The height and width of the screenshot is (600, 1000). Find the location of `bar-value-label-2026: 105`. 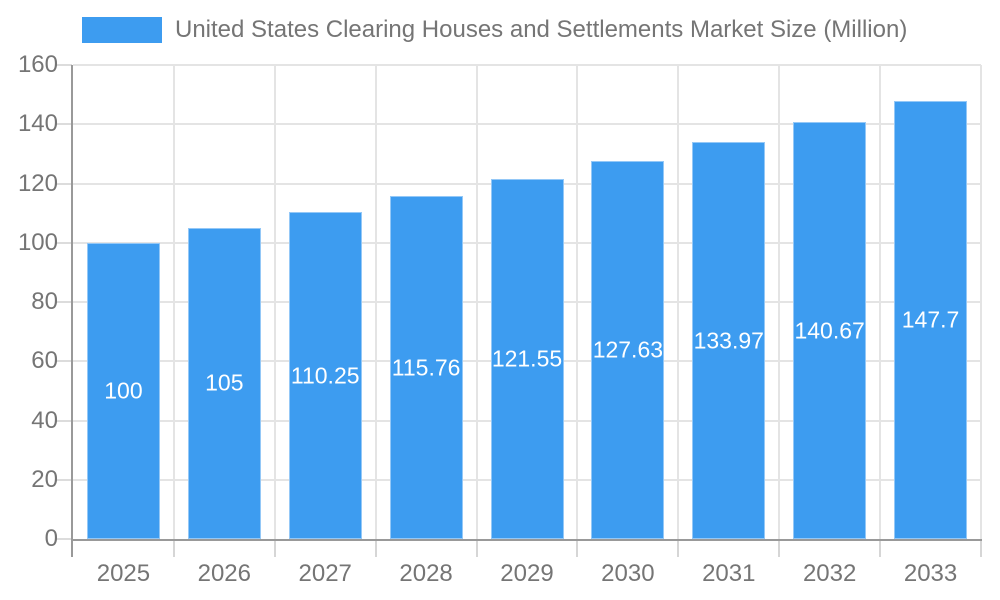

bar-value-label-2026: 105 is located at coordinates (224, 382).